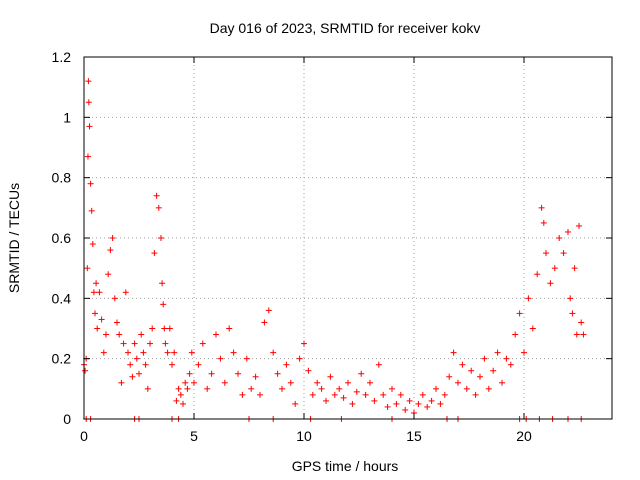 The image size is (640, 480). Describe the element at coordinates (304, 436) in the screenshot. I see `x-tick-label: 10` at that location.